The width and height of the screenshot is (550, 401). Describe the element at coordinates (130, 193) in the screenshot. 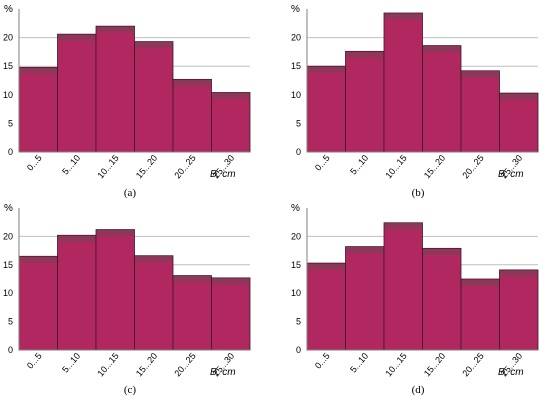

I see `panel-label: (a)` at that location.